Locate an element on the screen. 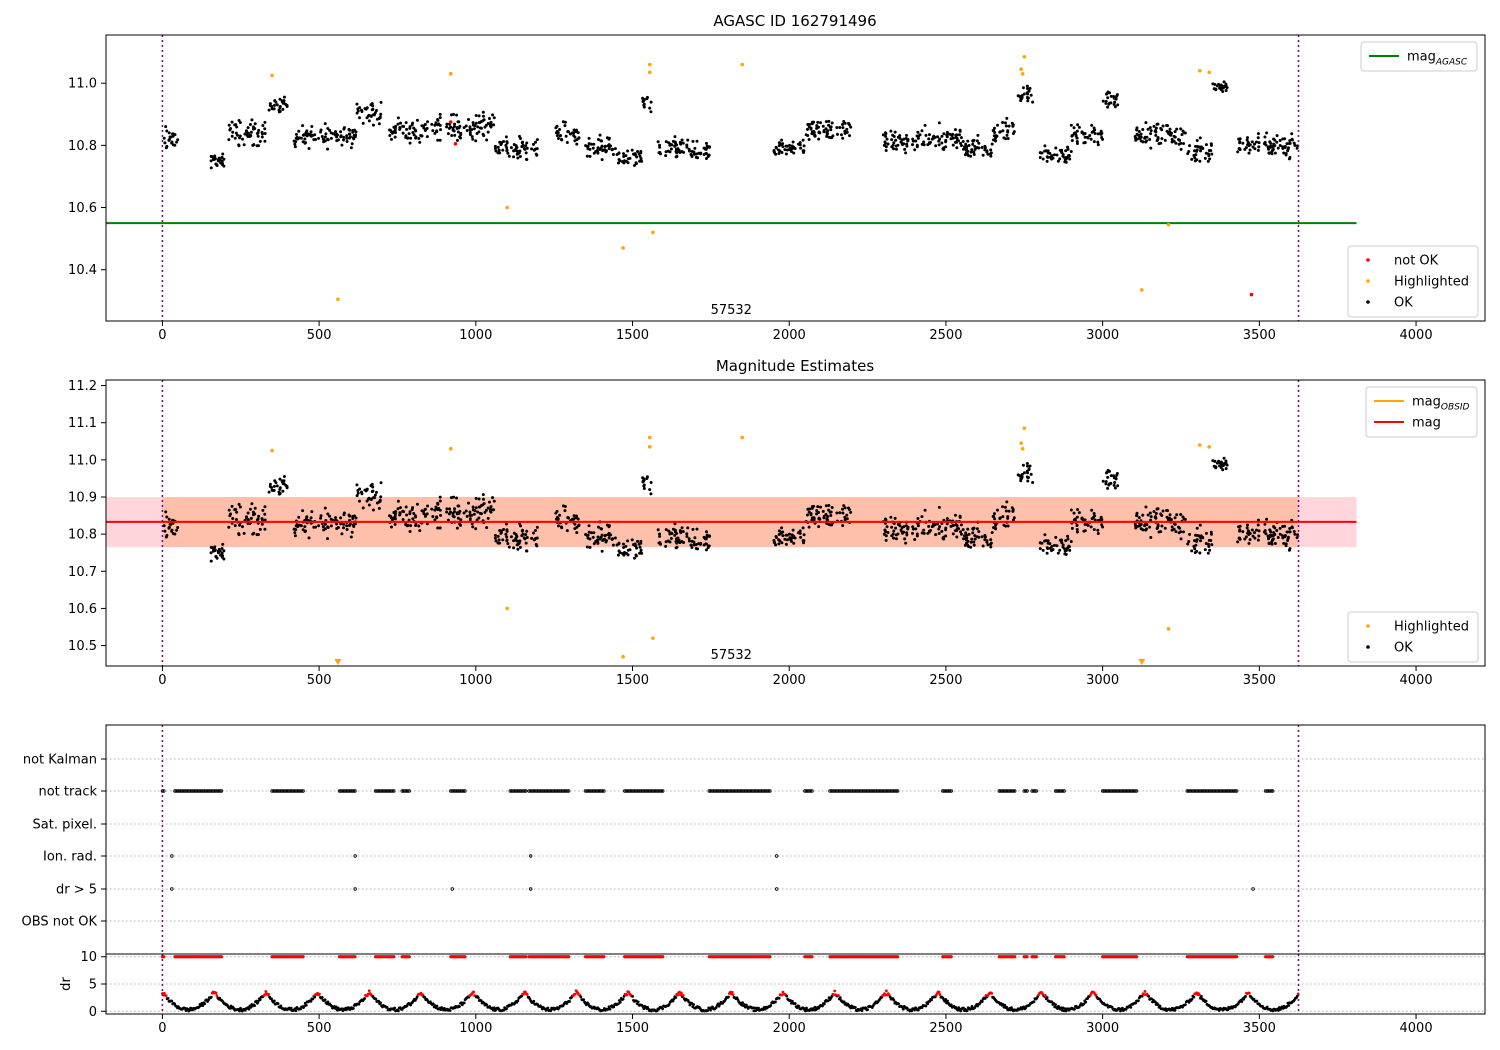 The width and height of the screenshot is (1500, 1050). legend-swatch-dot is located at coordinates (1368, 260).